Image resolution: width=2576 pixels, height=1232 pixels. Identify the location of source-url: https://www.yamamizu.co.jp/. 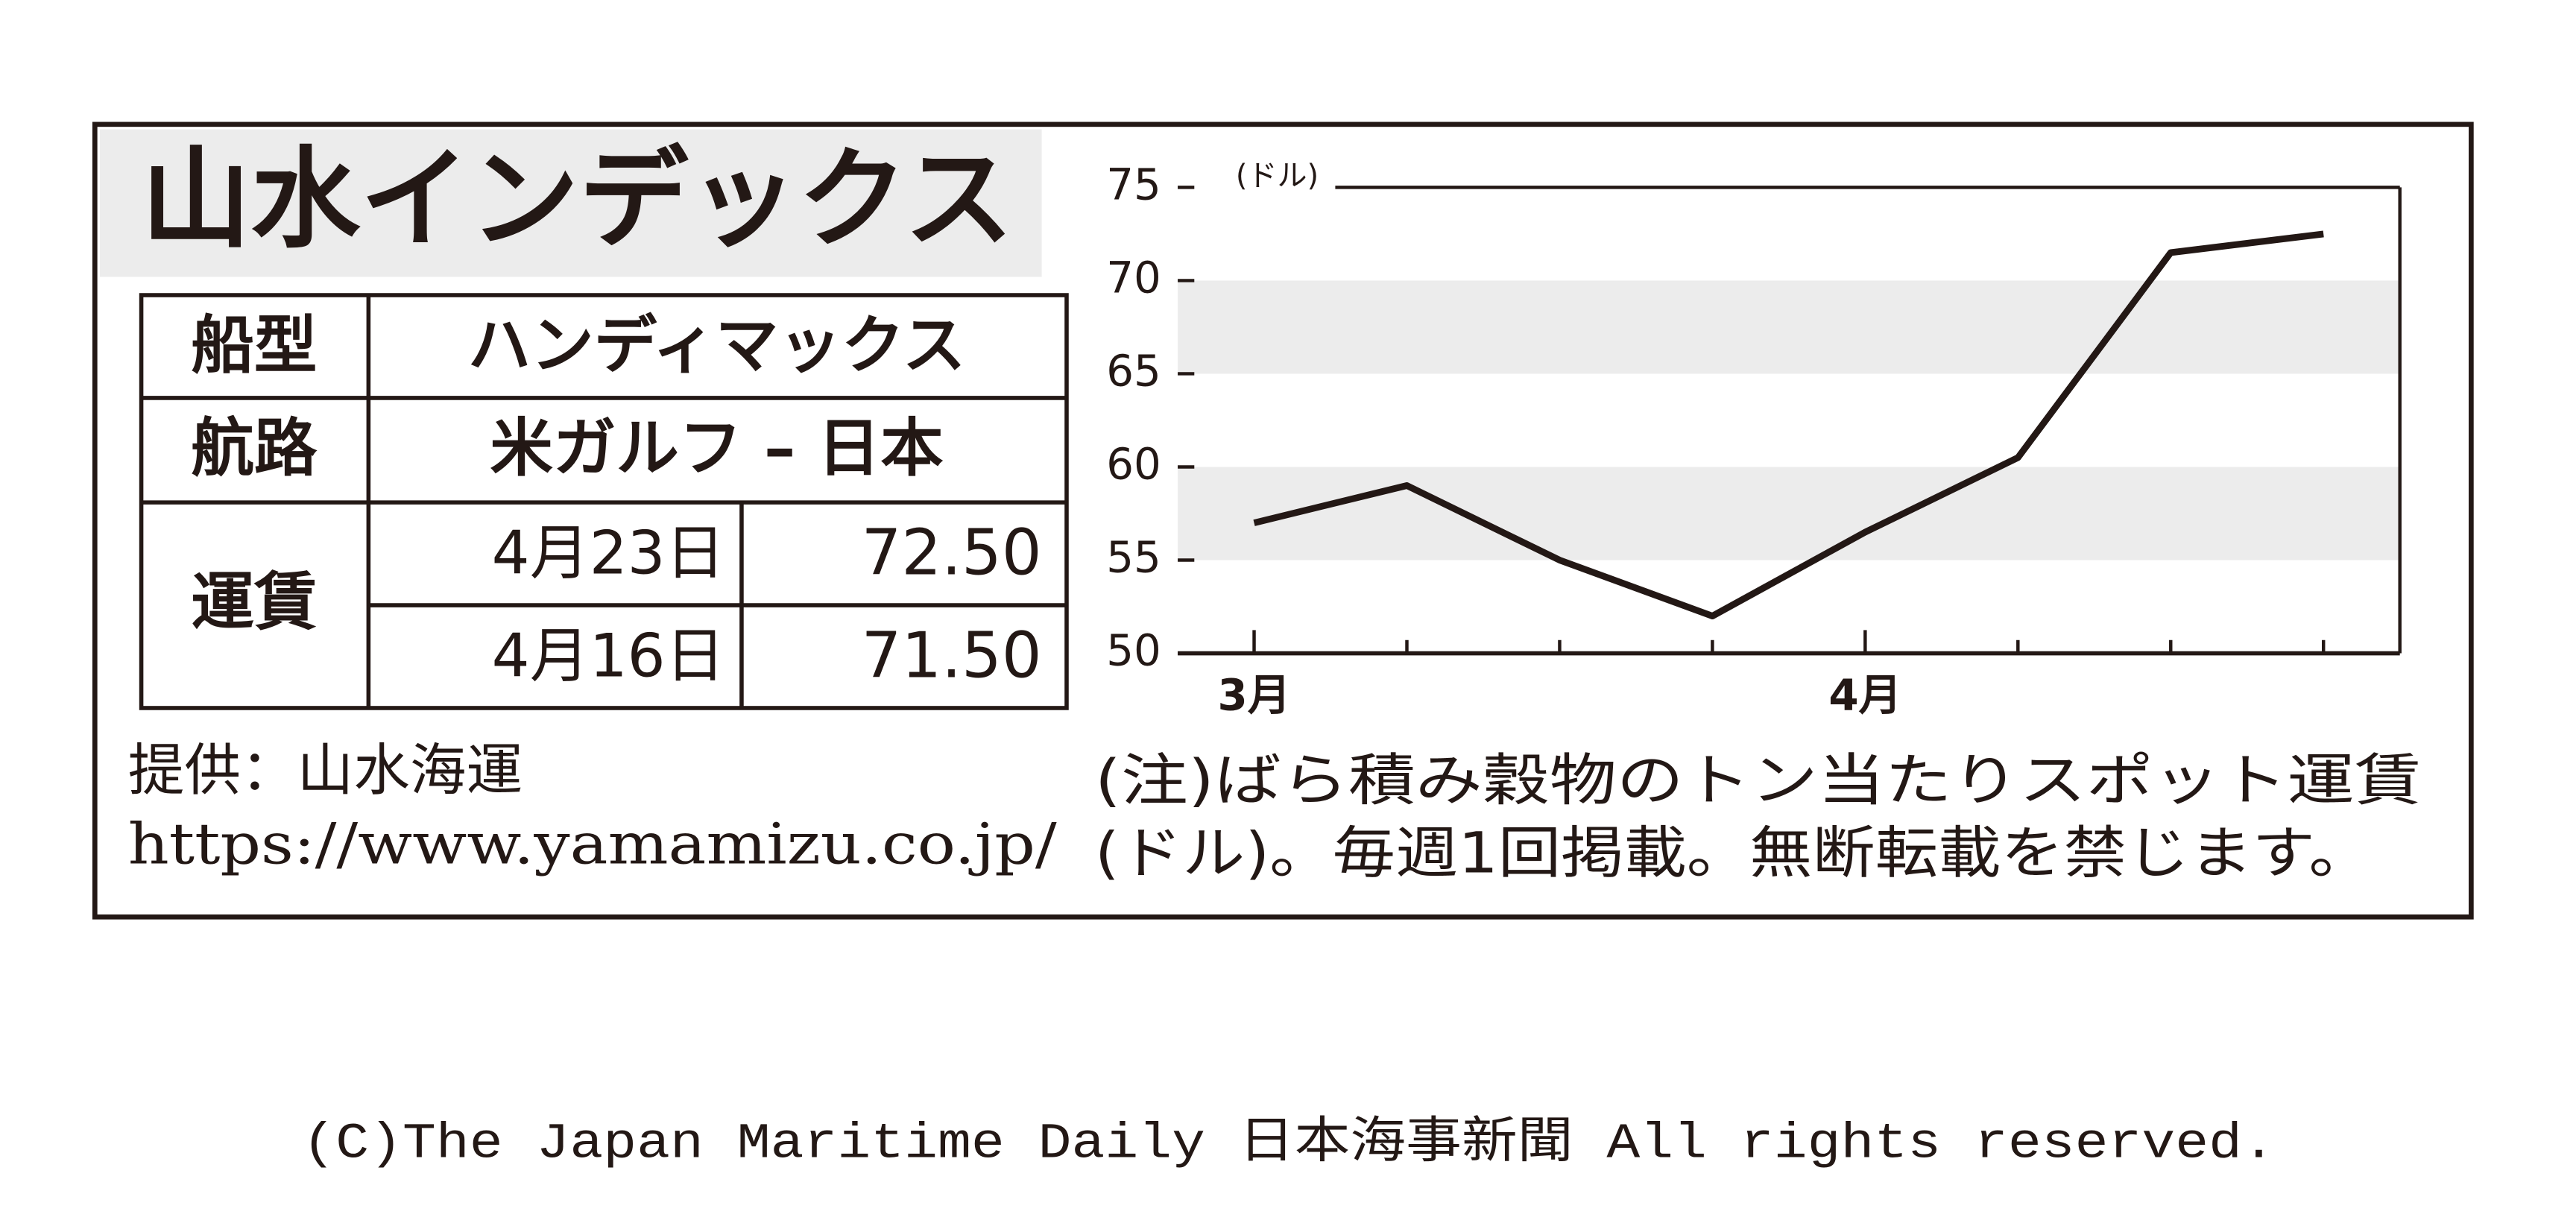
(592, 844).